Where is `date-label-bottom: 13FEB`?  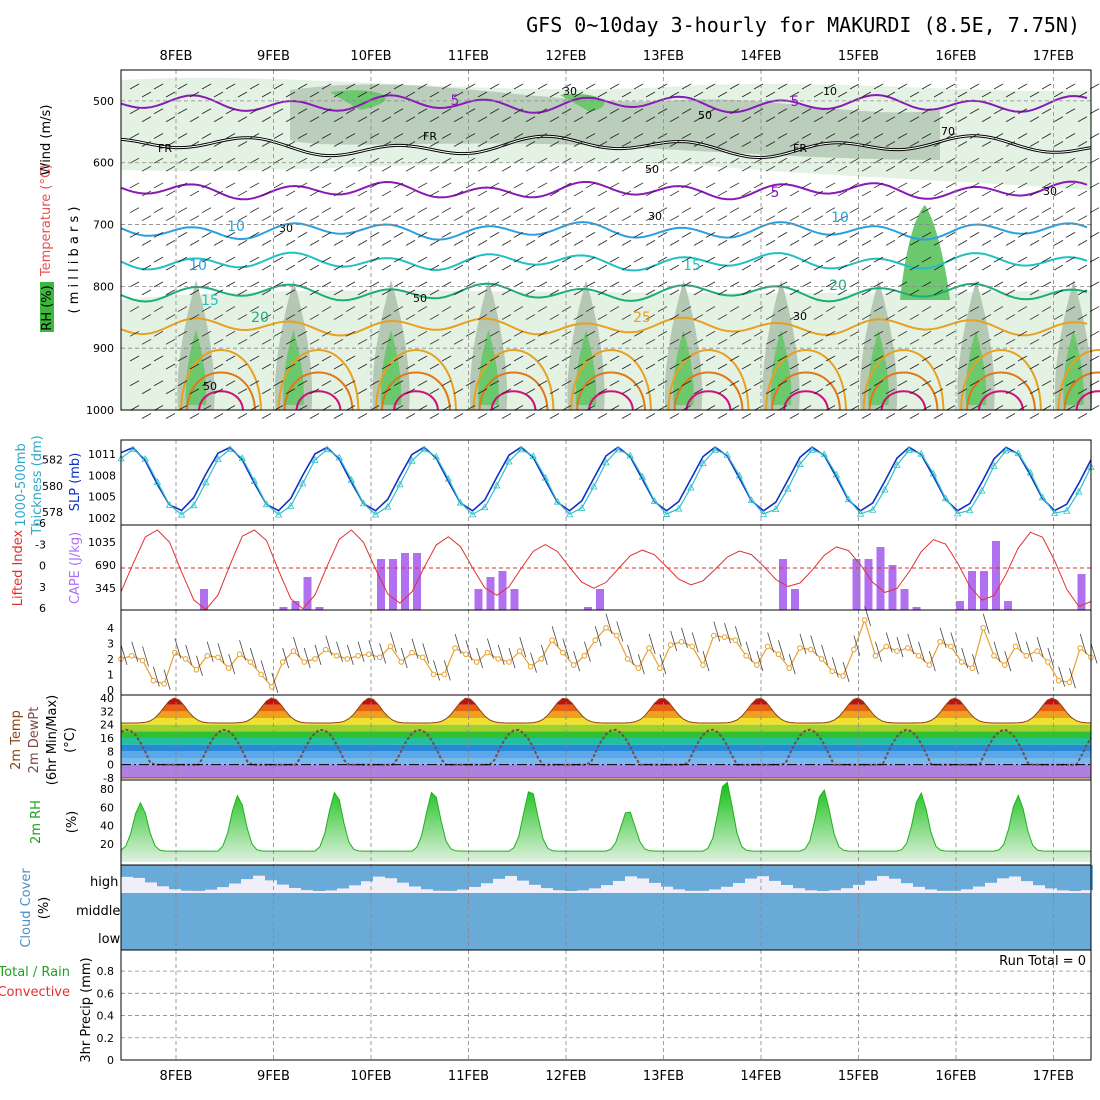 date-label-bottom: 13FEB is located at coordinates (663, 1076).